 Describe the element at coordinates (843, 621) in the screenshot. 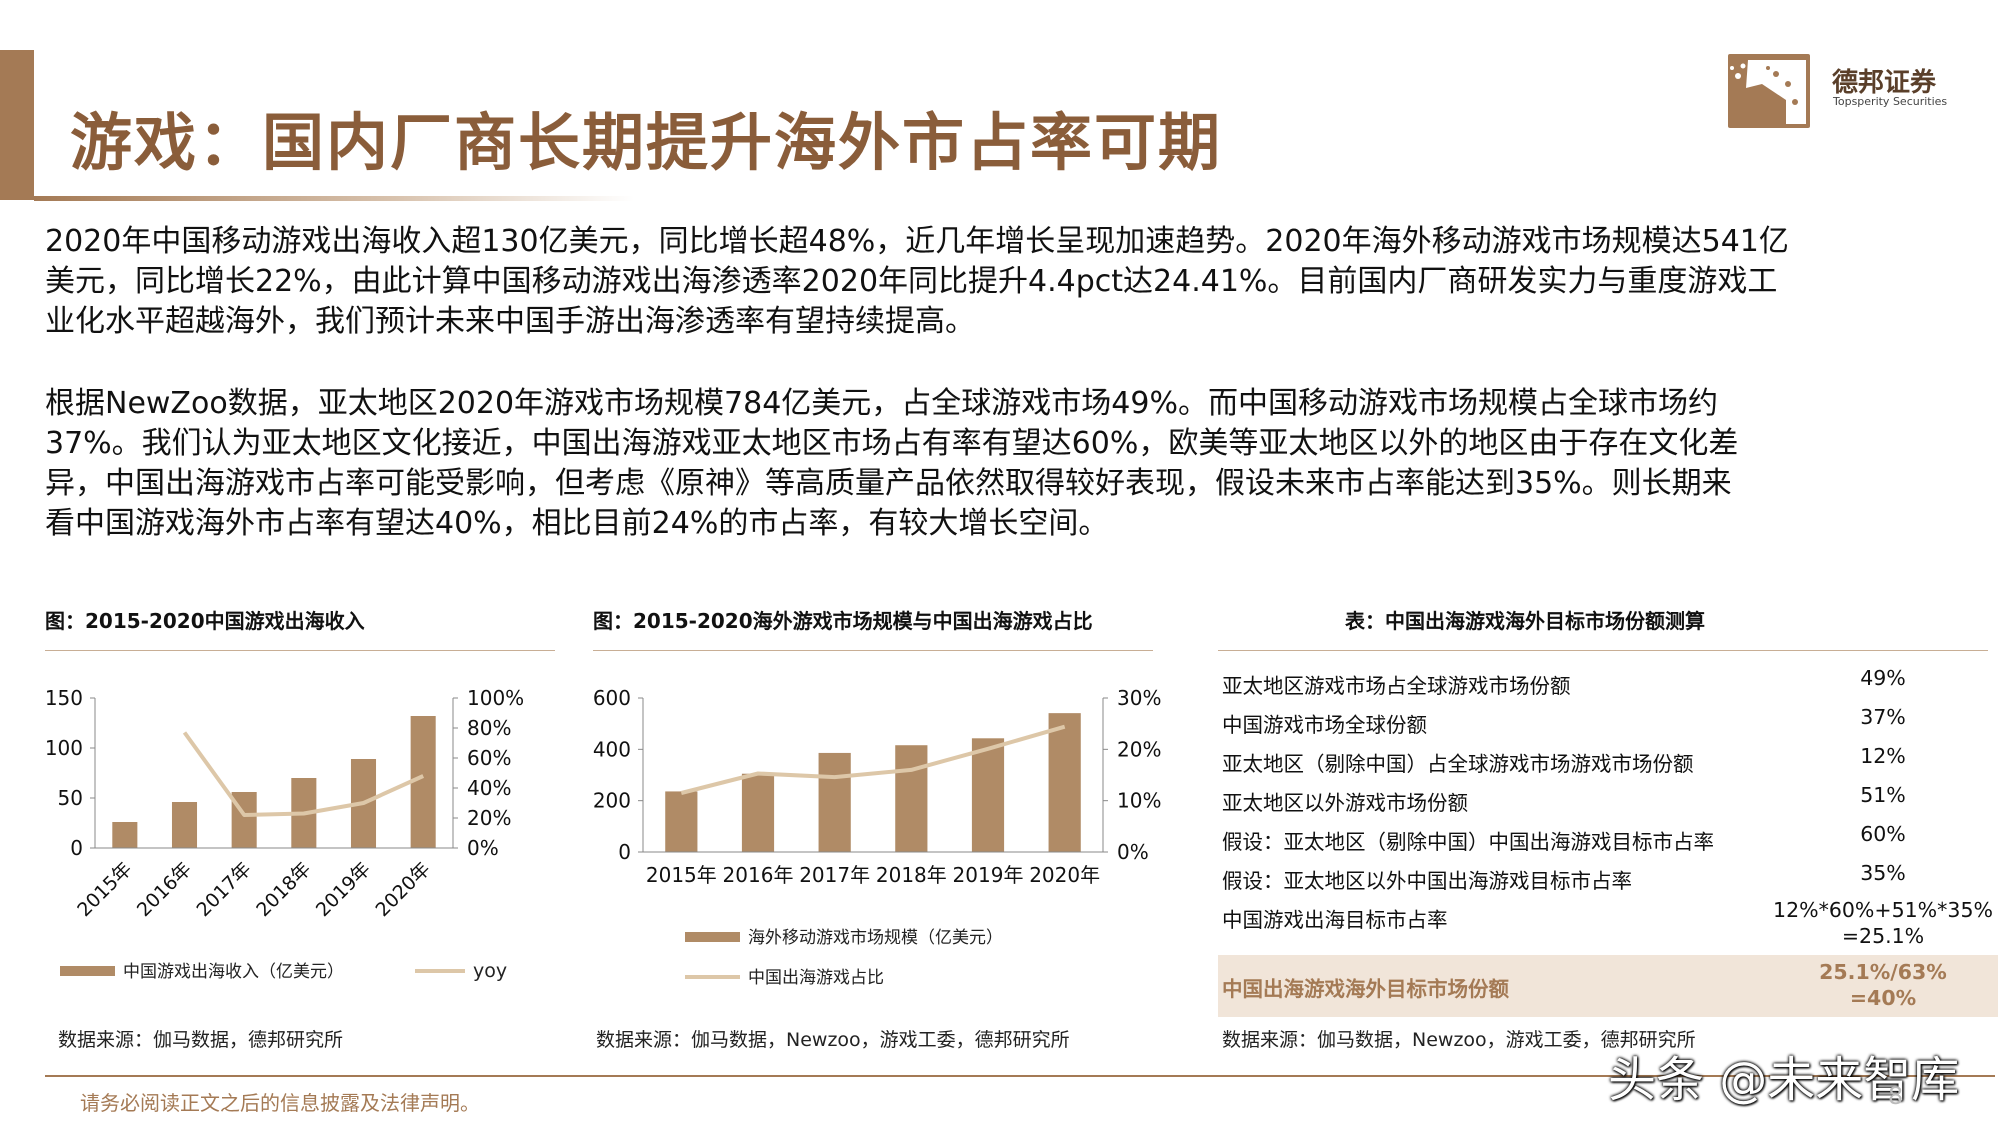

I see `figure-2-title: 图：2015-2020海外游戏市场规模与中国出海游戏占比` at that location.